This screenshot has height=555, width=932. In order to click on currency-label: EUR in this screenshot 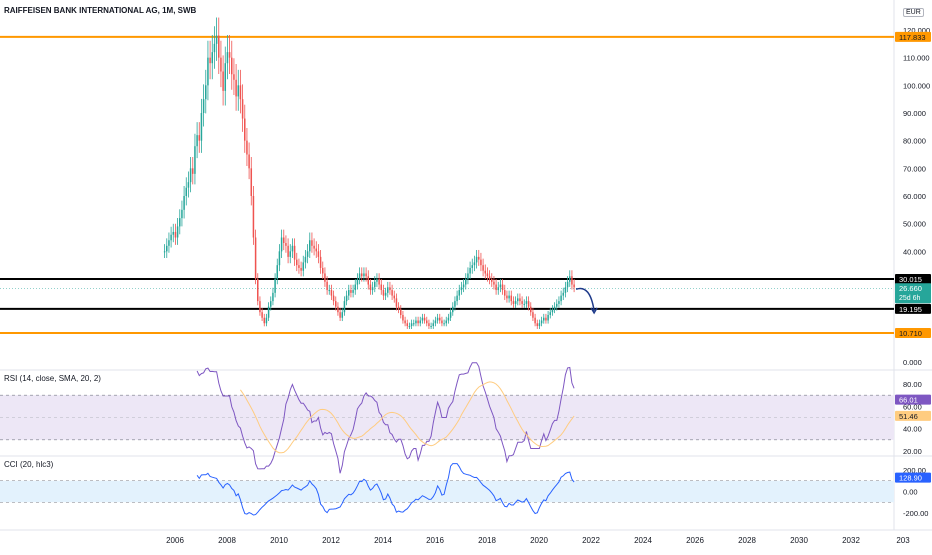, I will do `click(913, 12)`.